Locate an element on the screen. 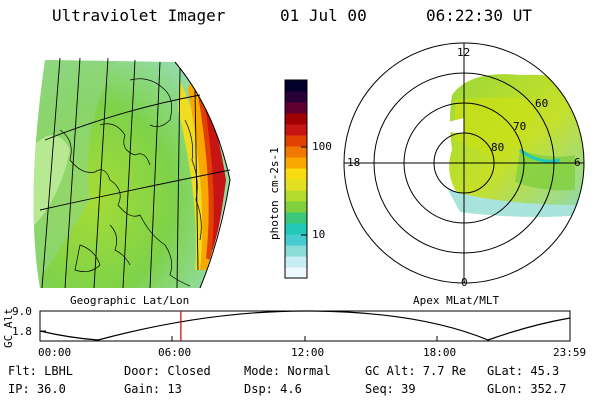  altitude-timeline is located at coordinates (305, 326).